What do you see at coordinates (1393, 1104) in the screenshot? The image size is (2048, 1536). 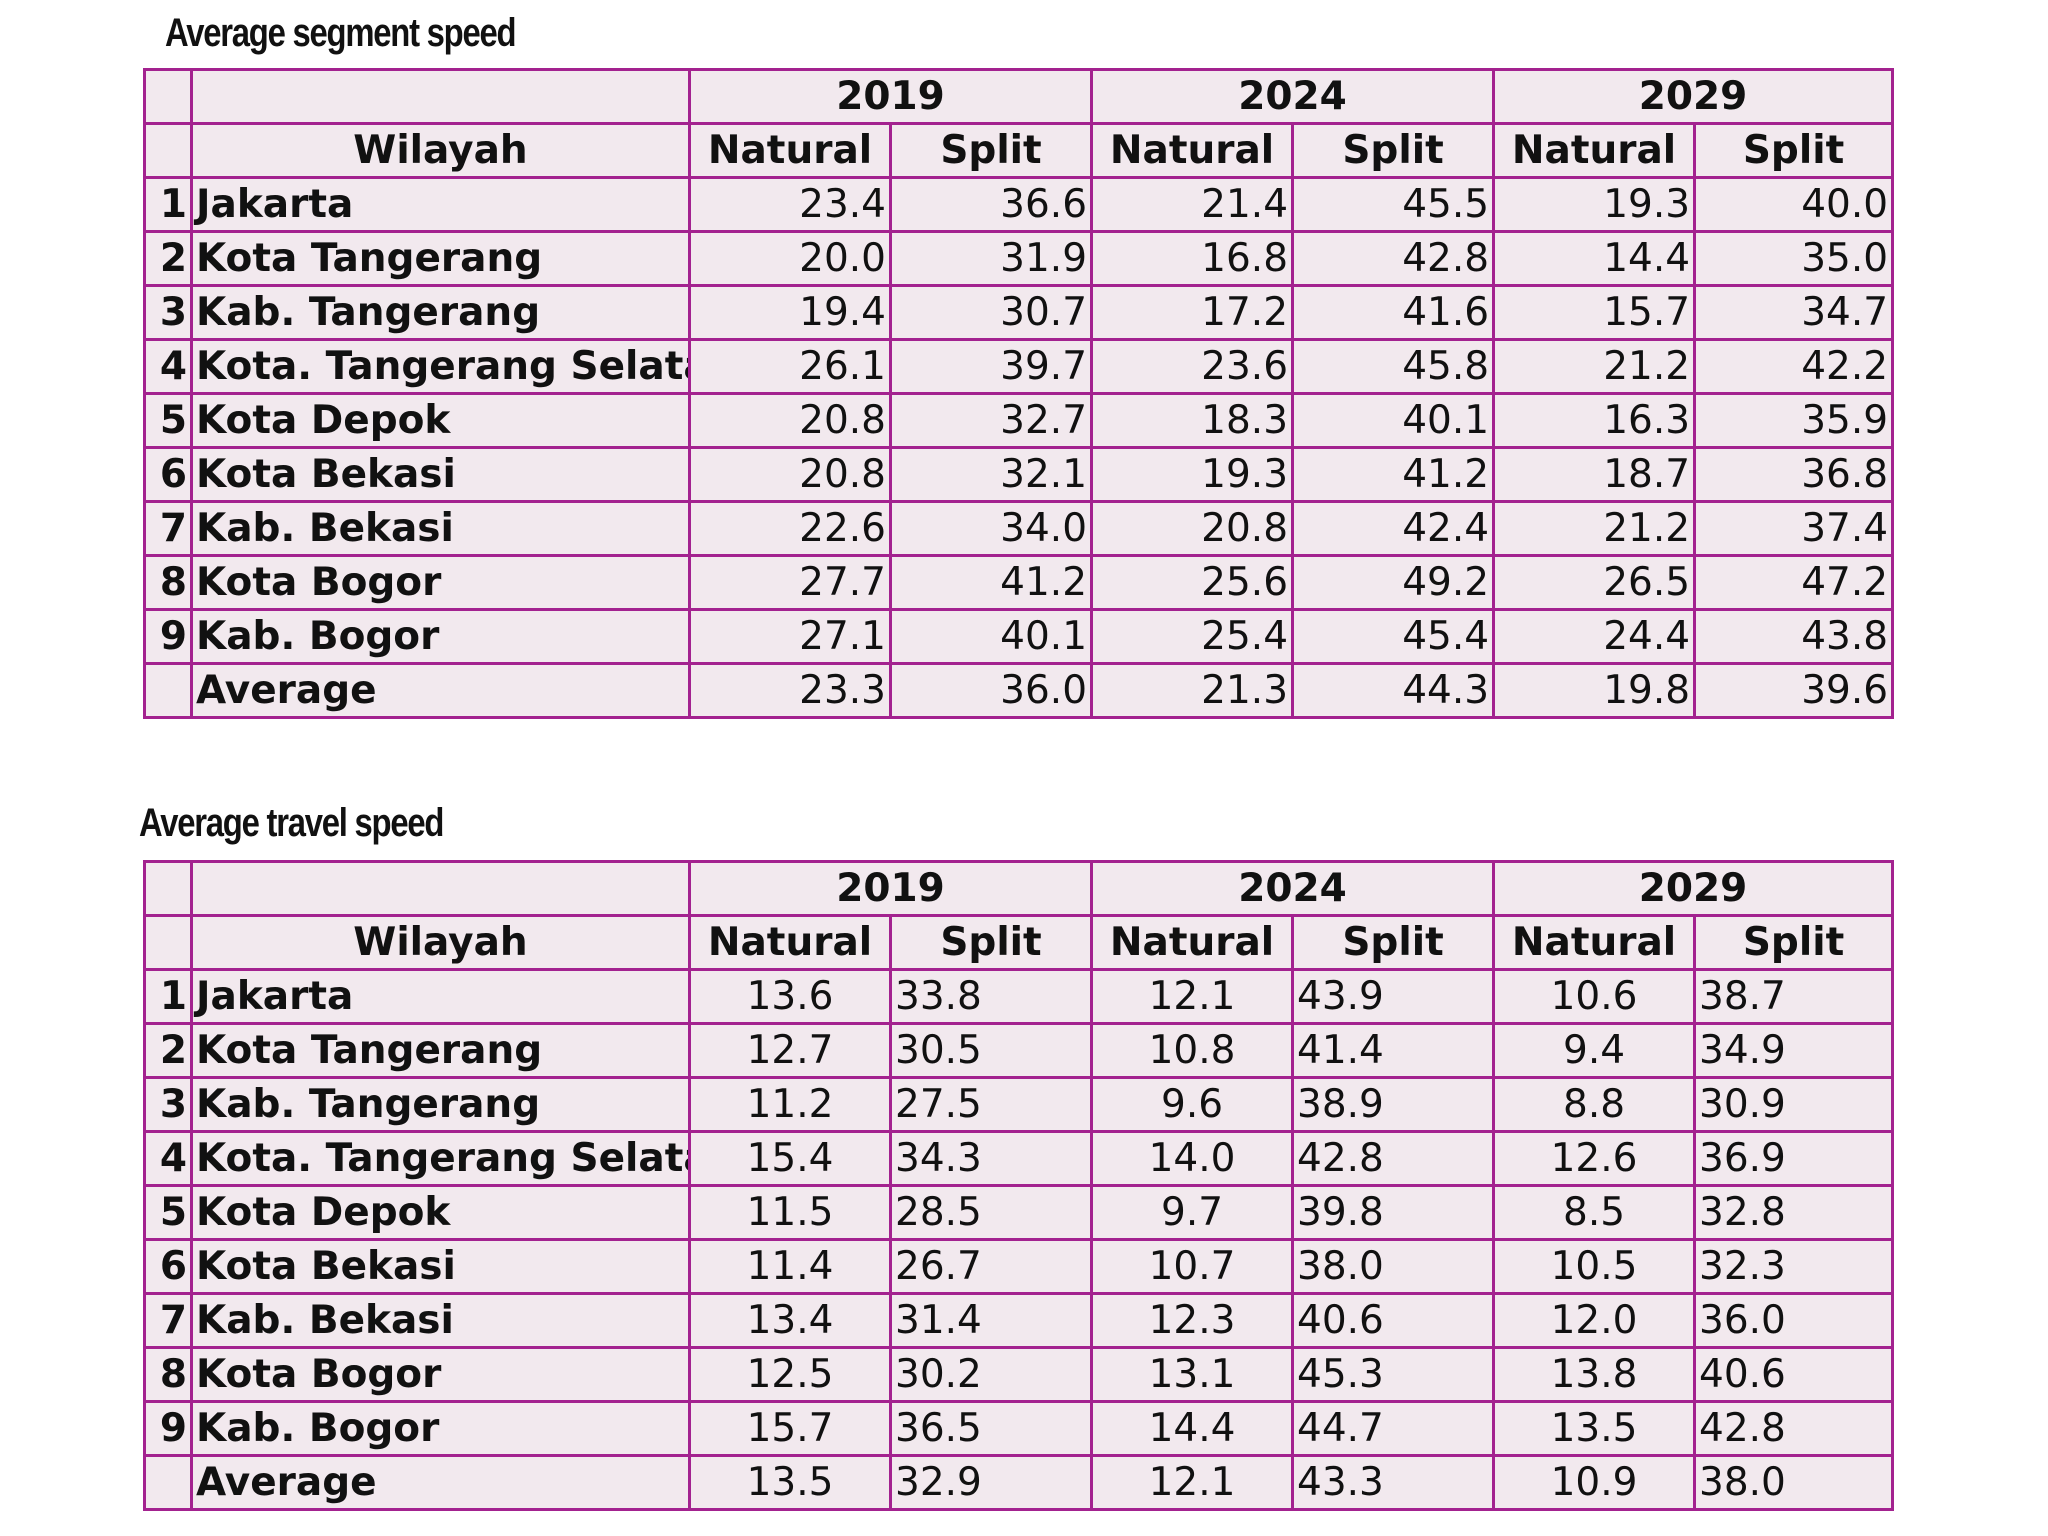 I see `value-cell: 38.9` at bounding box center [1393, 1104].